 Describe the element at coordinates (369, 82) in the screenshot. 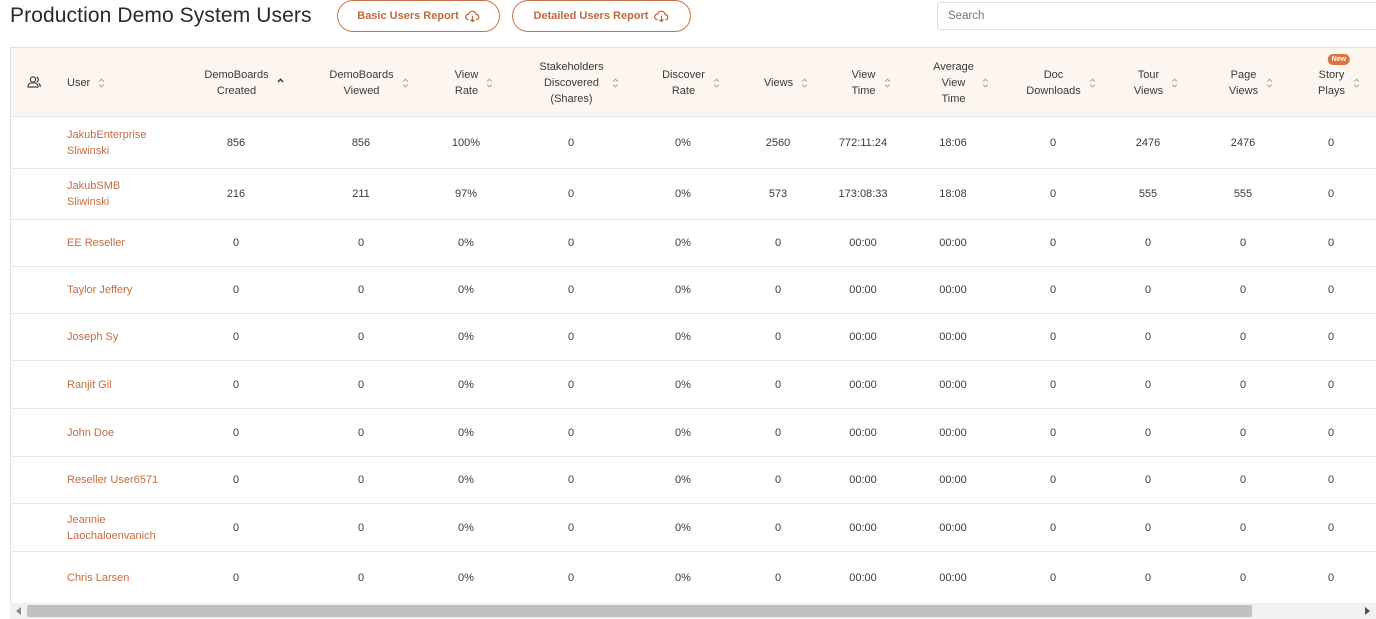

I see `column-header-2: DemoBoards Viewed` at that location.